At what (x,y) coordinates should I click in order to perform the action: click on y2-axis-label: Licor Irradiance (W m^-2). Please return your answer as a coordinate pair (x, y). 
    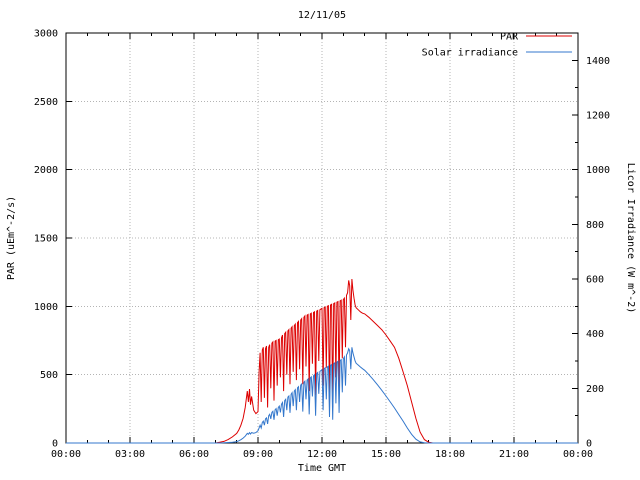
    Looking at the image, I should click on (630, 238).